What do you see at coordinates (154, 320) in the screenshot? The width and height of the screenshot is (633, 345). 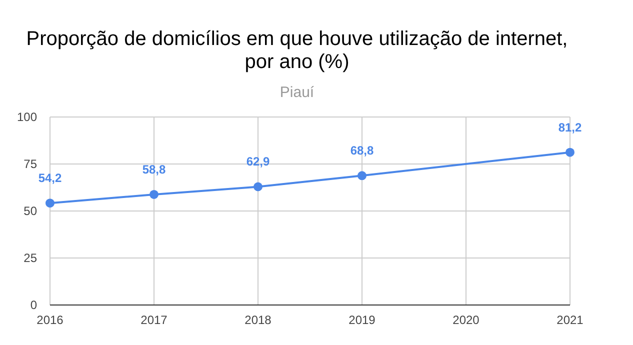 I see `x-tick-label: 2017` at bounding box center [154, 320].